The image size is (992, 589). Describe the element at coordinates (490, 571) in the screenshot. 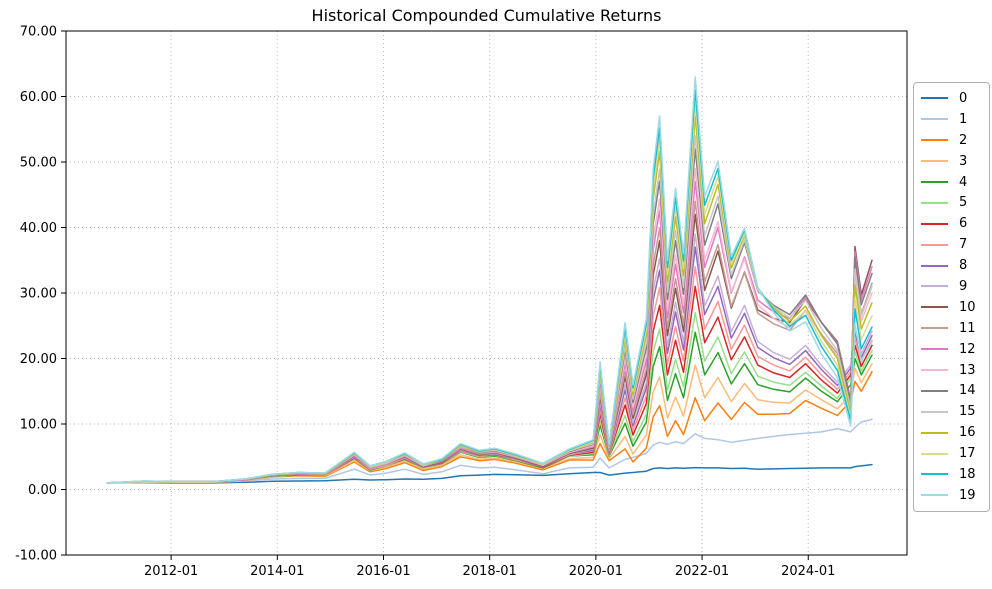

I see `x-tick-label: 2018-01` at that location.